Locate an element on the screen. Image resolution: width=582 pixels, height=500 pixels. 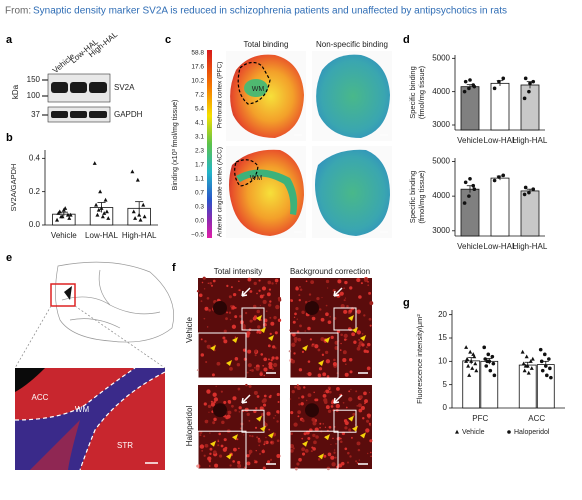
y-tick-label: 5000 is located at coordinates (441, 57).